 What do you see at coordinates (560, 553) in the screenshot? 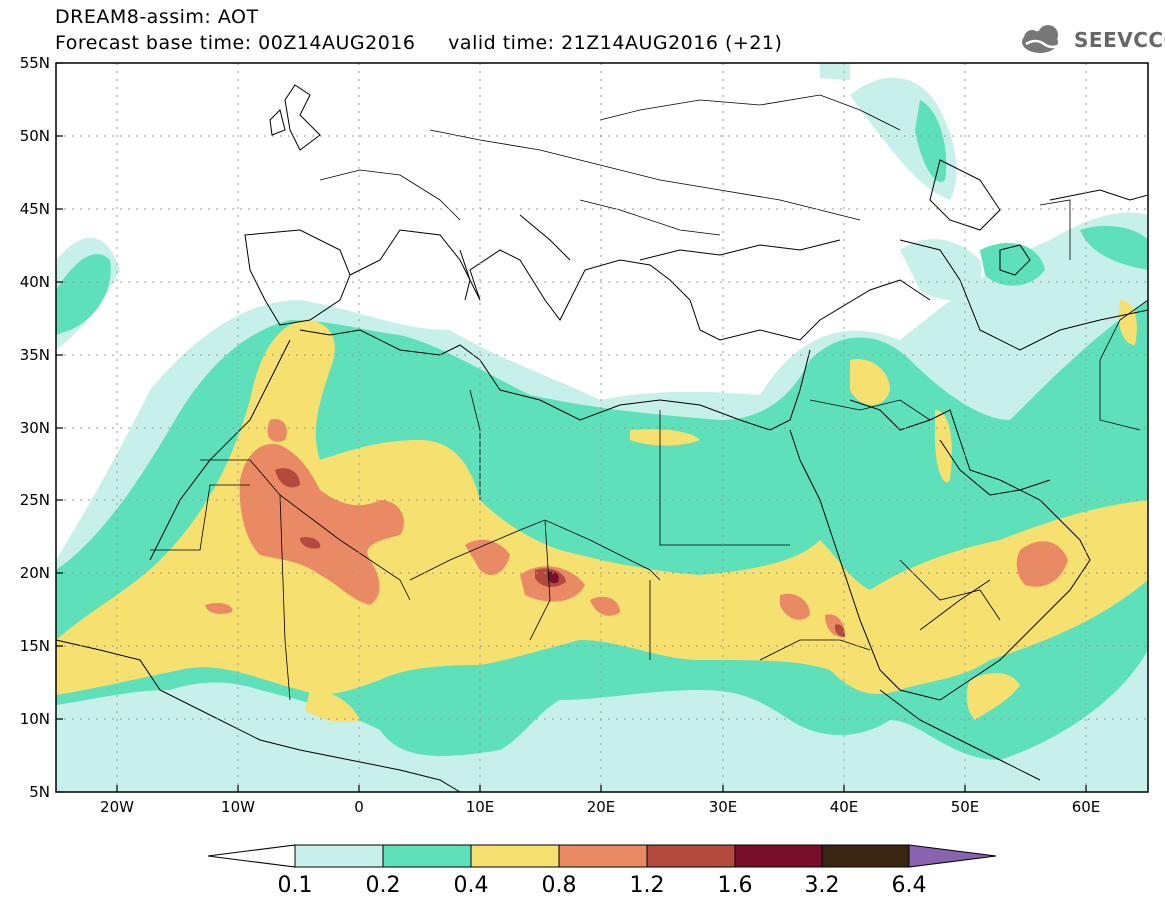
I see `aot-level-lvl12` at bounding box center [560, 553].